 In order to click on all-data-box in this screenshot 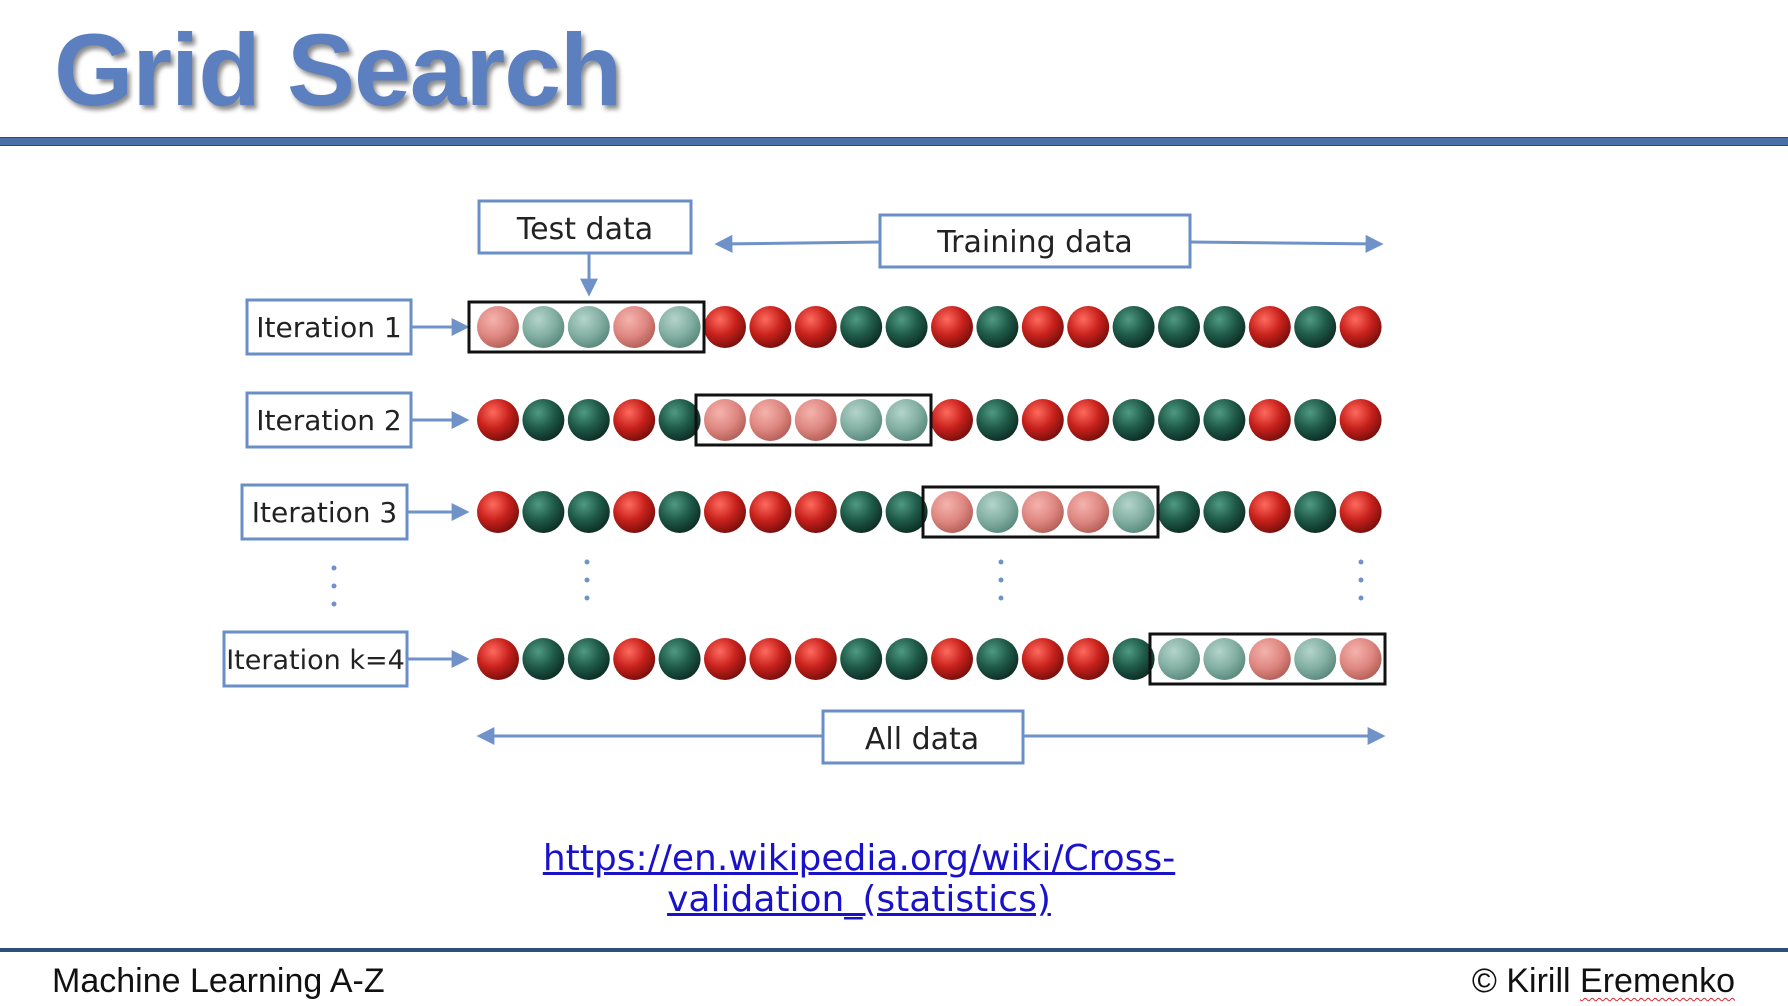, I will do `click(923, 737)`.